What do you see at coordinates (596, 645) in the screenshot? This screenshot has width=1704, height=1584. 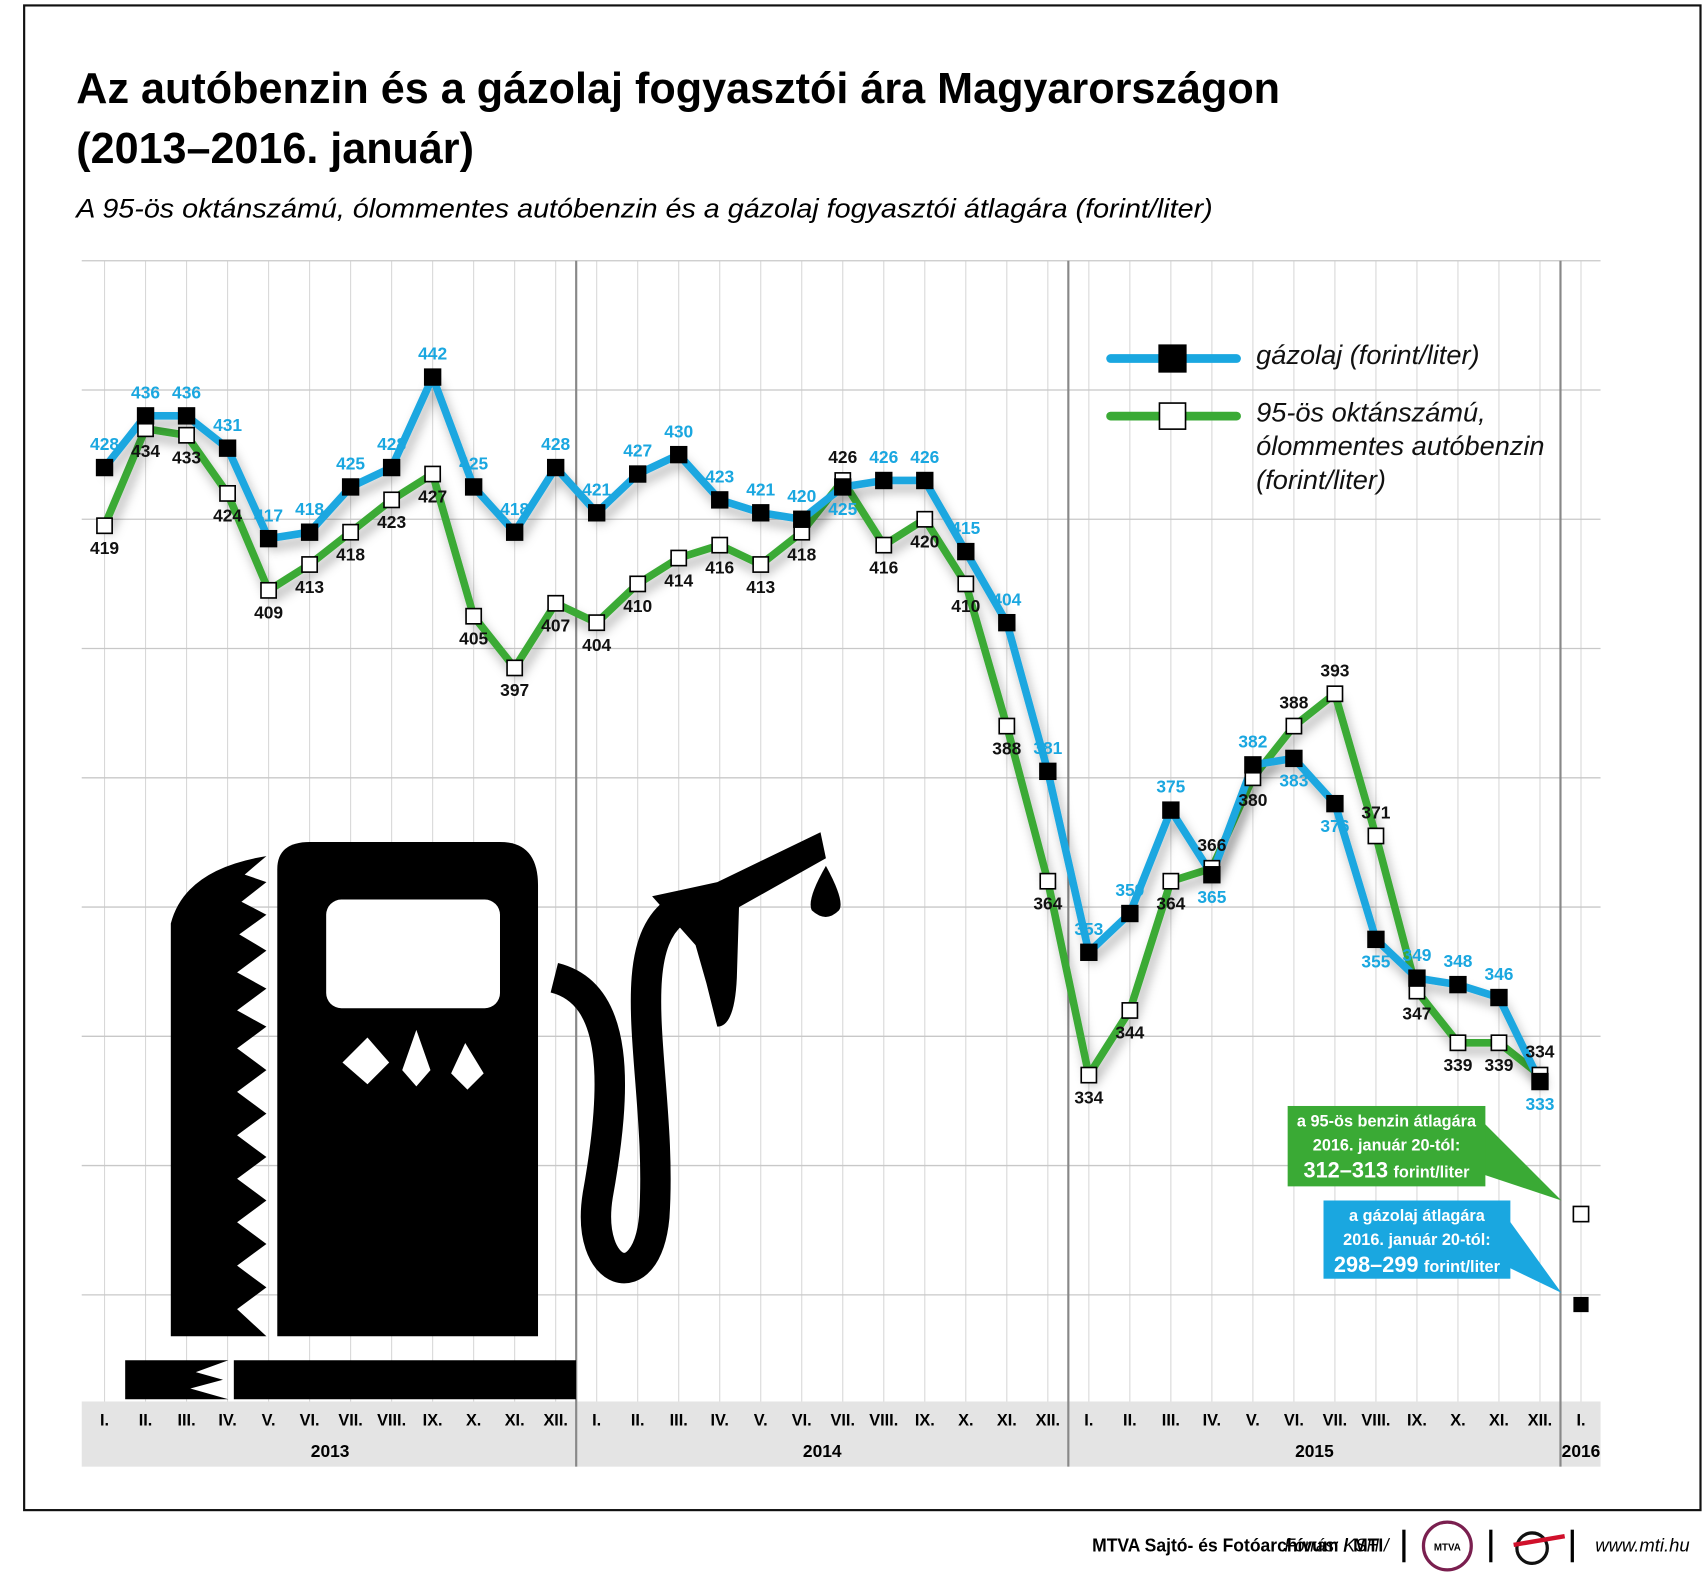 I see `data-label: 404` at bounding box center [596, 645].